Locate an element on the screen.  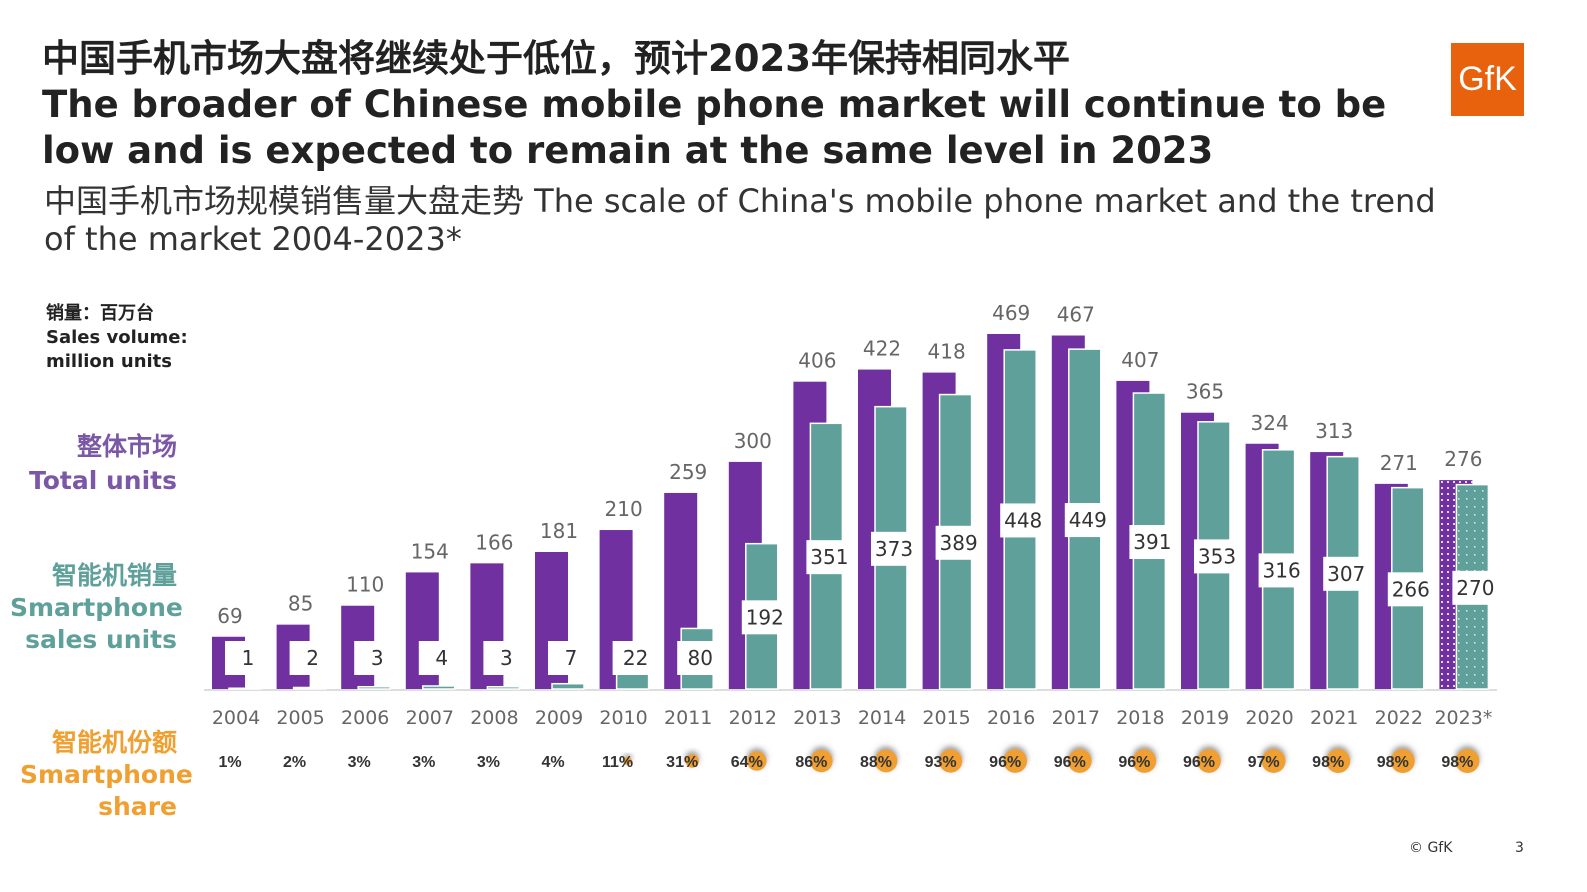
label-smartphone: 4 is located at coordinates (441, 658).